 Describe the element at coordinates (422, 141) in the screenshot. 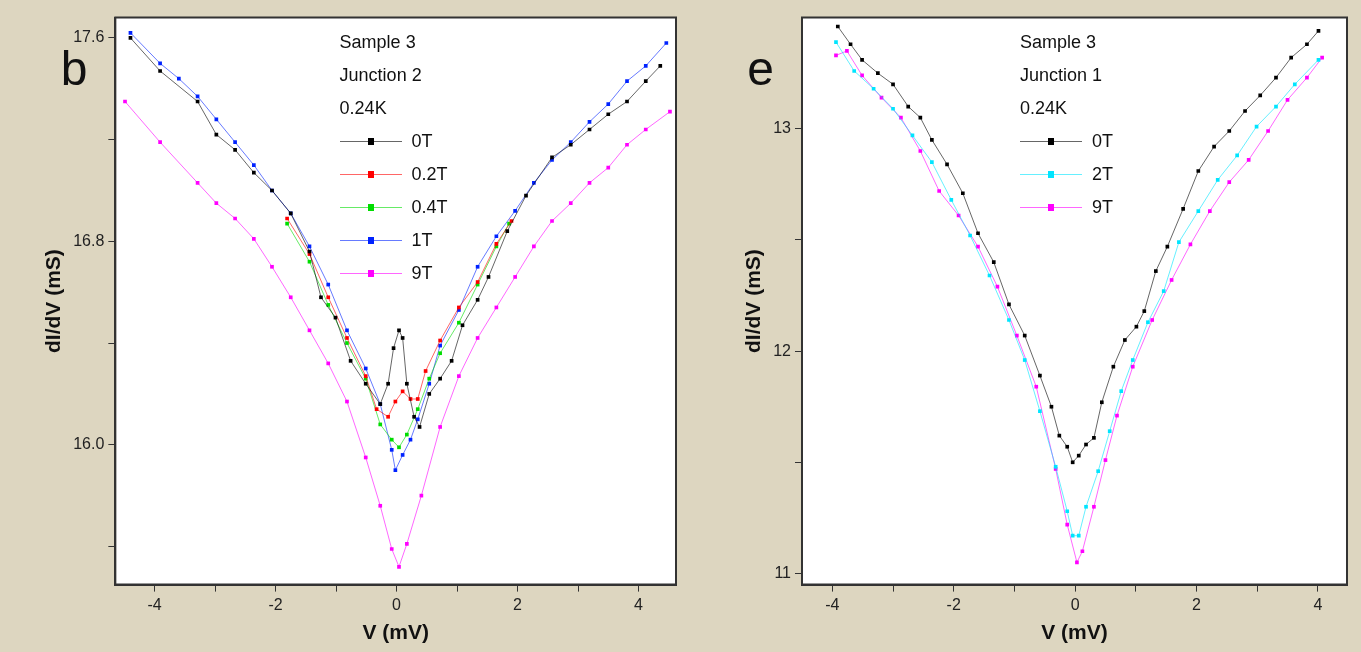

I see `legend-label: 0T` at that location.